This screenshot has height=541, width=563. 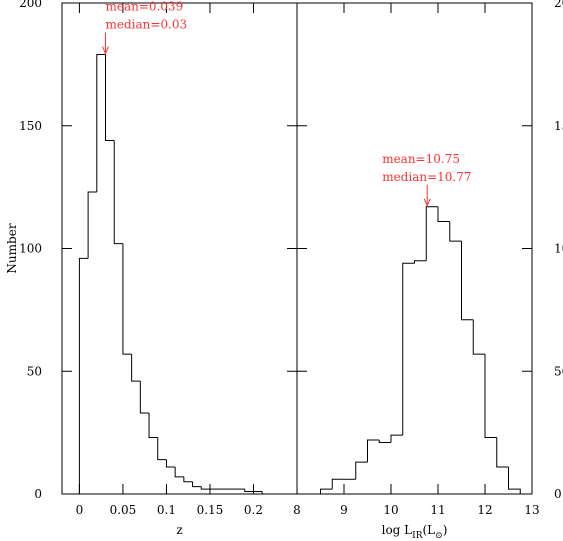 What do you see at coordinates (123, 510) in the screenshot?
I see `x-tick-label: 0.05` at bounding box center [123, 510].